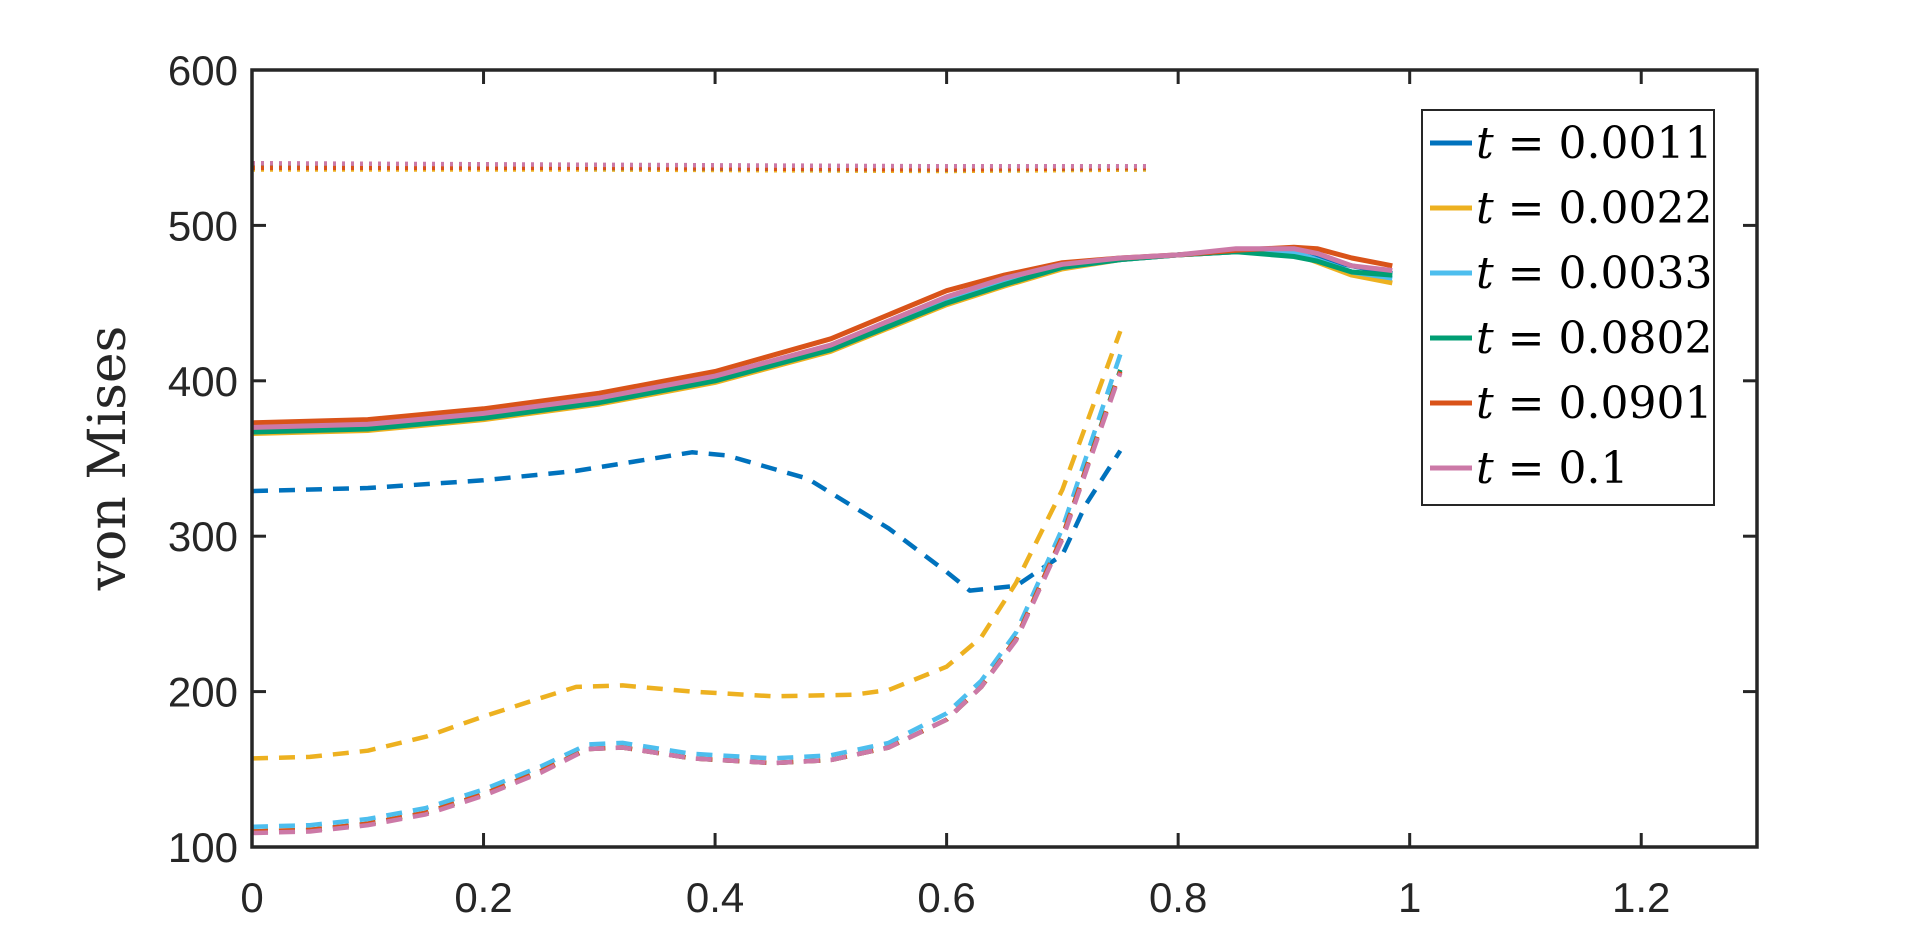 This screenshot has width=1920, height=939. What do you see at coordinates (1636, 403) in the screenshot?
I see `legend-value: 0.0901` at bounding box center [1636, 403].